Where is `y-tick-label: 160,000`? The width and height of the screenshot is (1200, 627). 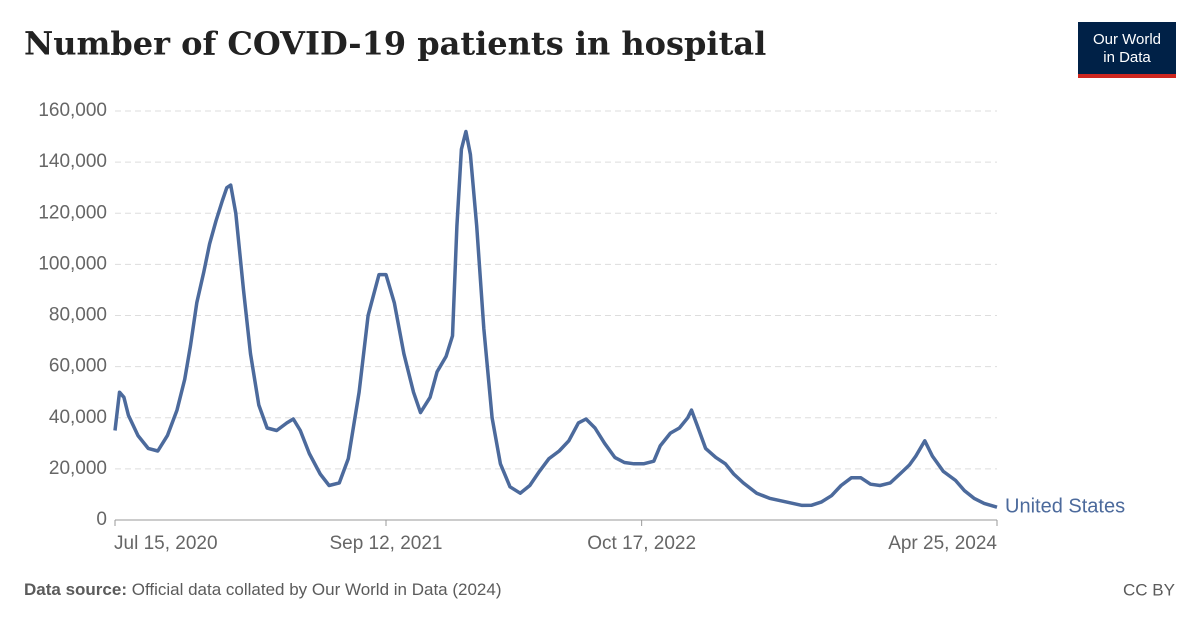
y-tick-label: 160,000 is located at coordinates (72, 110).